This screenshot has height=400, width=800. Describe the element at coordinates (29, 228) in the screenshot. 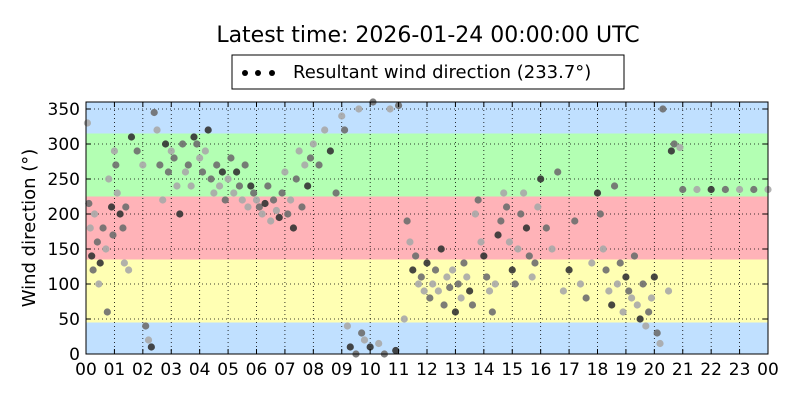

I see `y-axis-label: Wind direction (°)` at that location.